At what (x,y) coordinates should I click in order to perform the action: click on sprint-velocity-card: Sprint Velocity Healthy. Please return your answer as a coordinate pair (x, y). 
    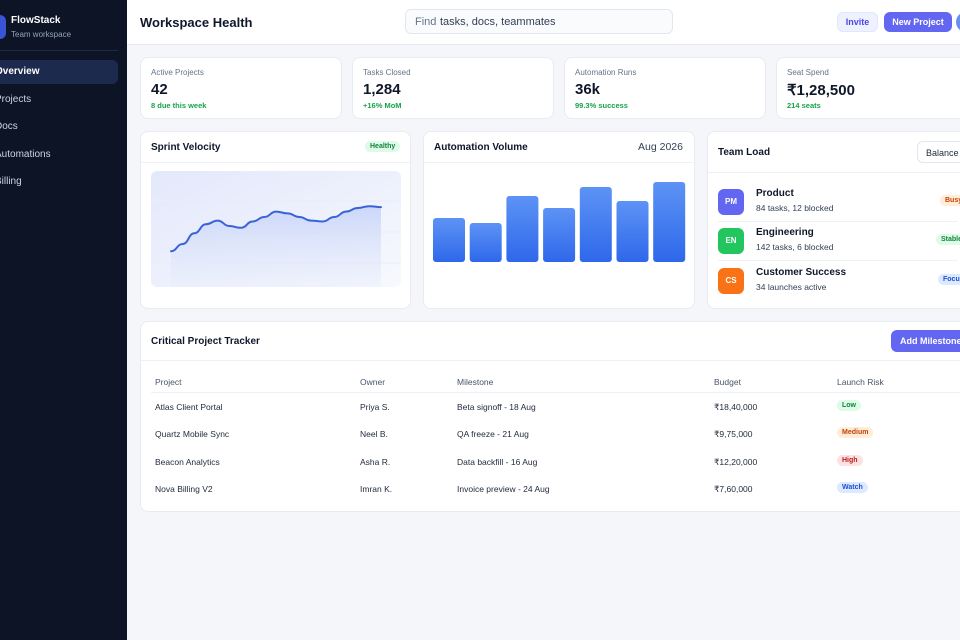
    Looking at the image, I should click on (276, 220).